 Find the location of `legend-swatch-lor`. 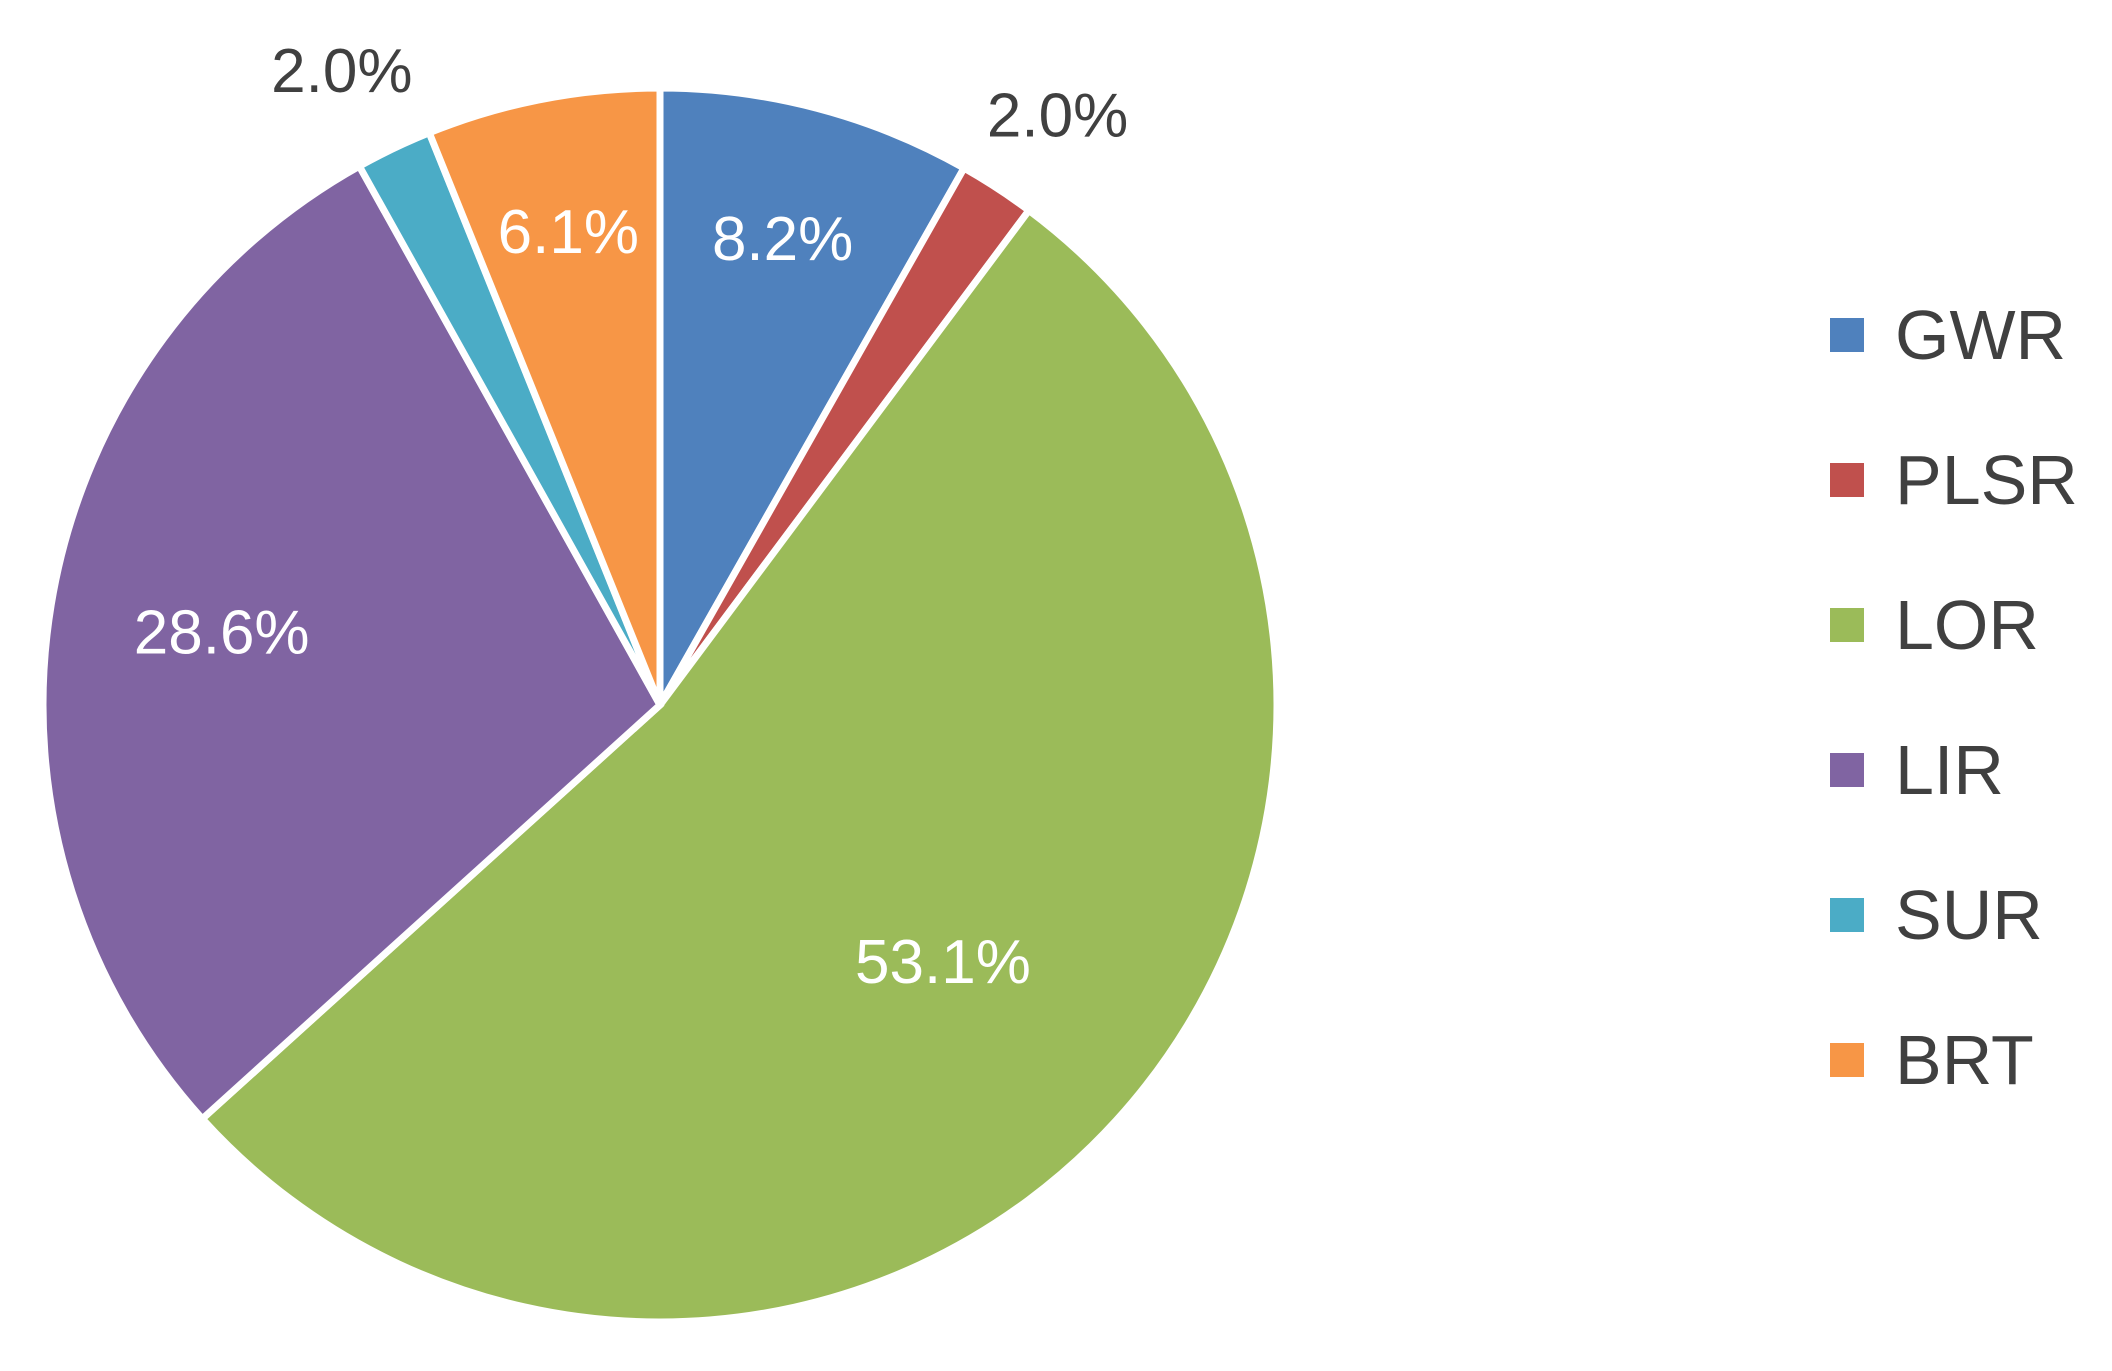

legend-swatch-lor is located at coordinates (1847, 625).